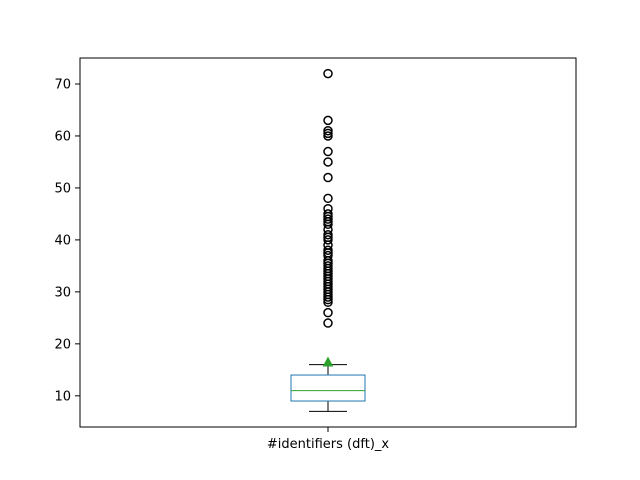 This screenshot has width=640, height=480. What do you see at coordinates (62, 188) in the screenshot?
I see `y-tick-label: 50` at bounding box center [62, 188].